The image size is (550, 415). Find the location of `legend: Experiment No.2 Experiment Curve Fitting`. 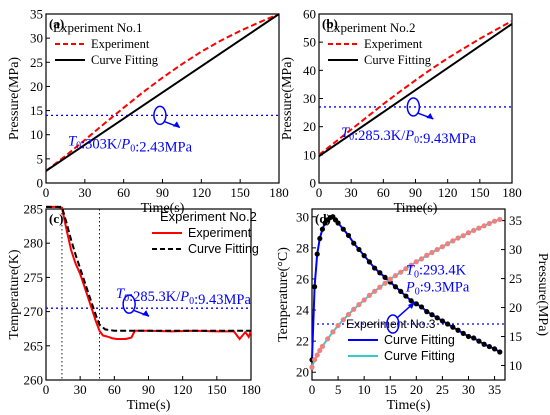

legend: Experiment No.2 Experiment Curve Fitting is located at coordinates (205, 232).